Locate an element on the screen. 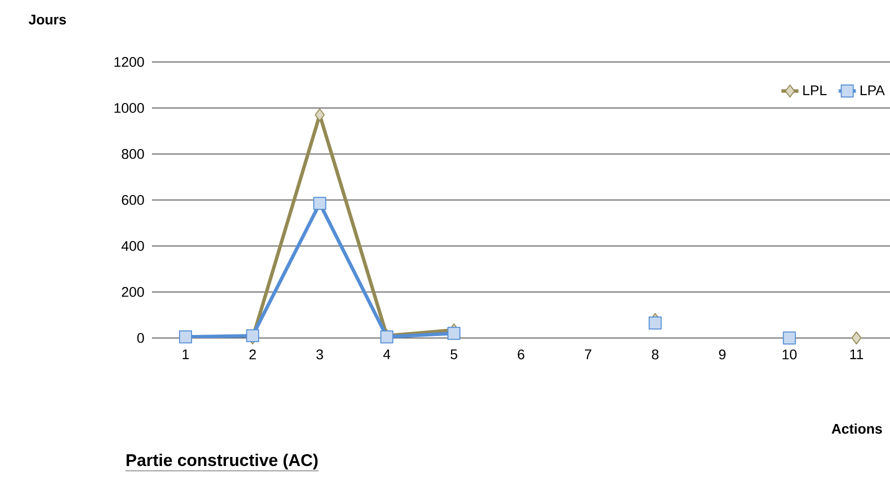 This screenshot has width=890, height=479. x-tick-label: 7 is located at coordinates (588, 355).